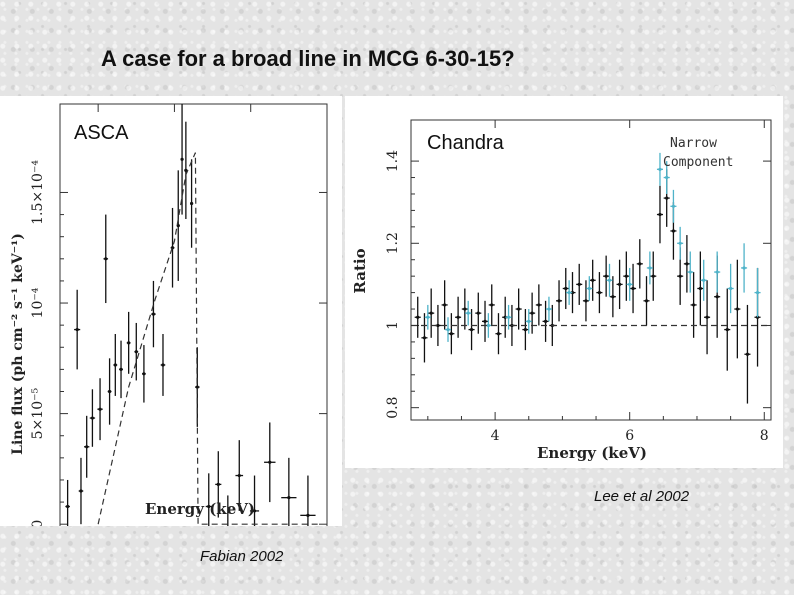  Describe the element at coordinates (393, 408) in the screenshot. I see `chandra-y-tick-label: 0.8` at that location.